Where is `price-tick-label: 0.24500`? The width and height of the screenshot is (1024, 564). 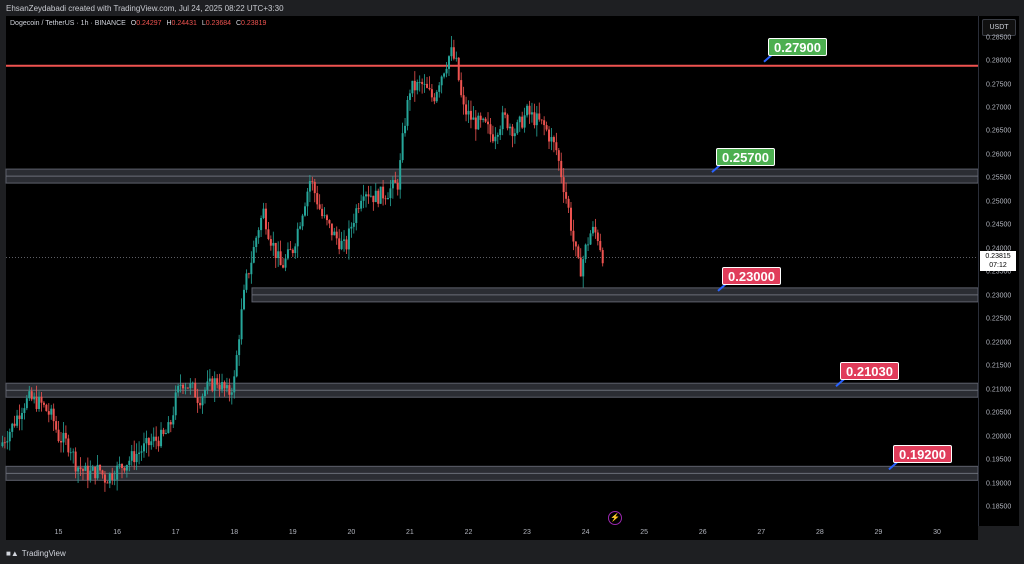
price-tick-label: 0.24500 is located at coordinates (999, 225).